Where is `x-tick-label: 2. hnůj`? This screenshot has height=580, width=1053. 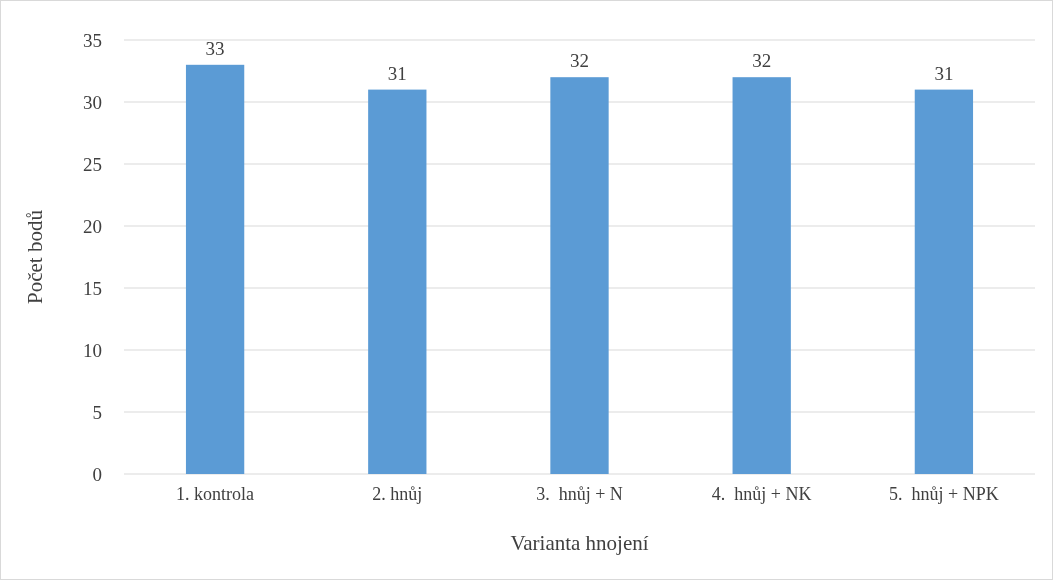 x-tick-label: 2. hnůj is located at coordinates (397, 493).